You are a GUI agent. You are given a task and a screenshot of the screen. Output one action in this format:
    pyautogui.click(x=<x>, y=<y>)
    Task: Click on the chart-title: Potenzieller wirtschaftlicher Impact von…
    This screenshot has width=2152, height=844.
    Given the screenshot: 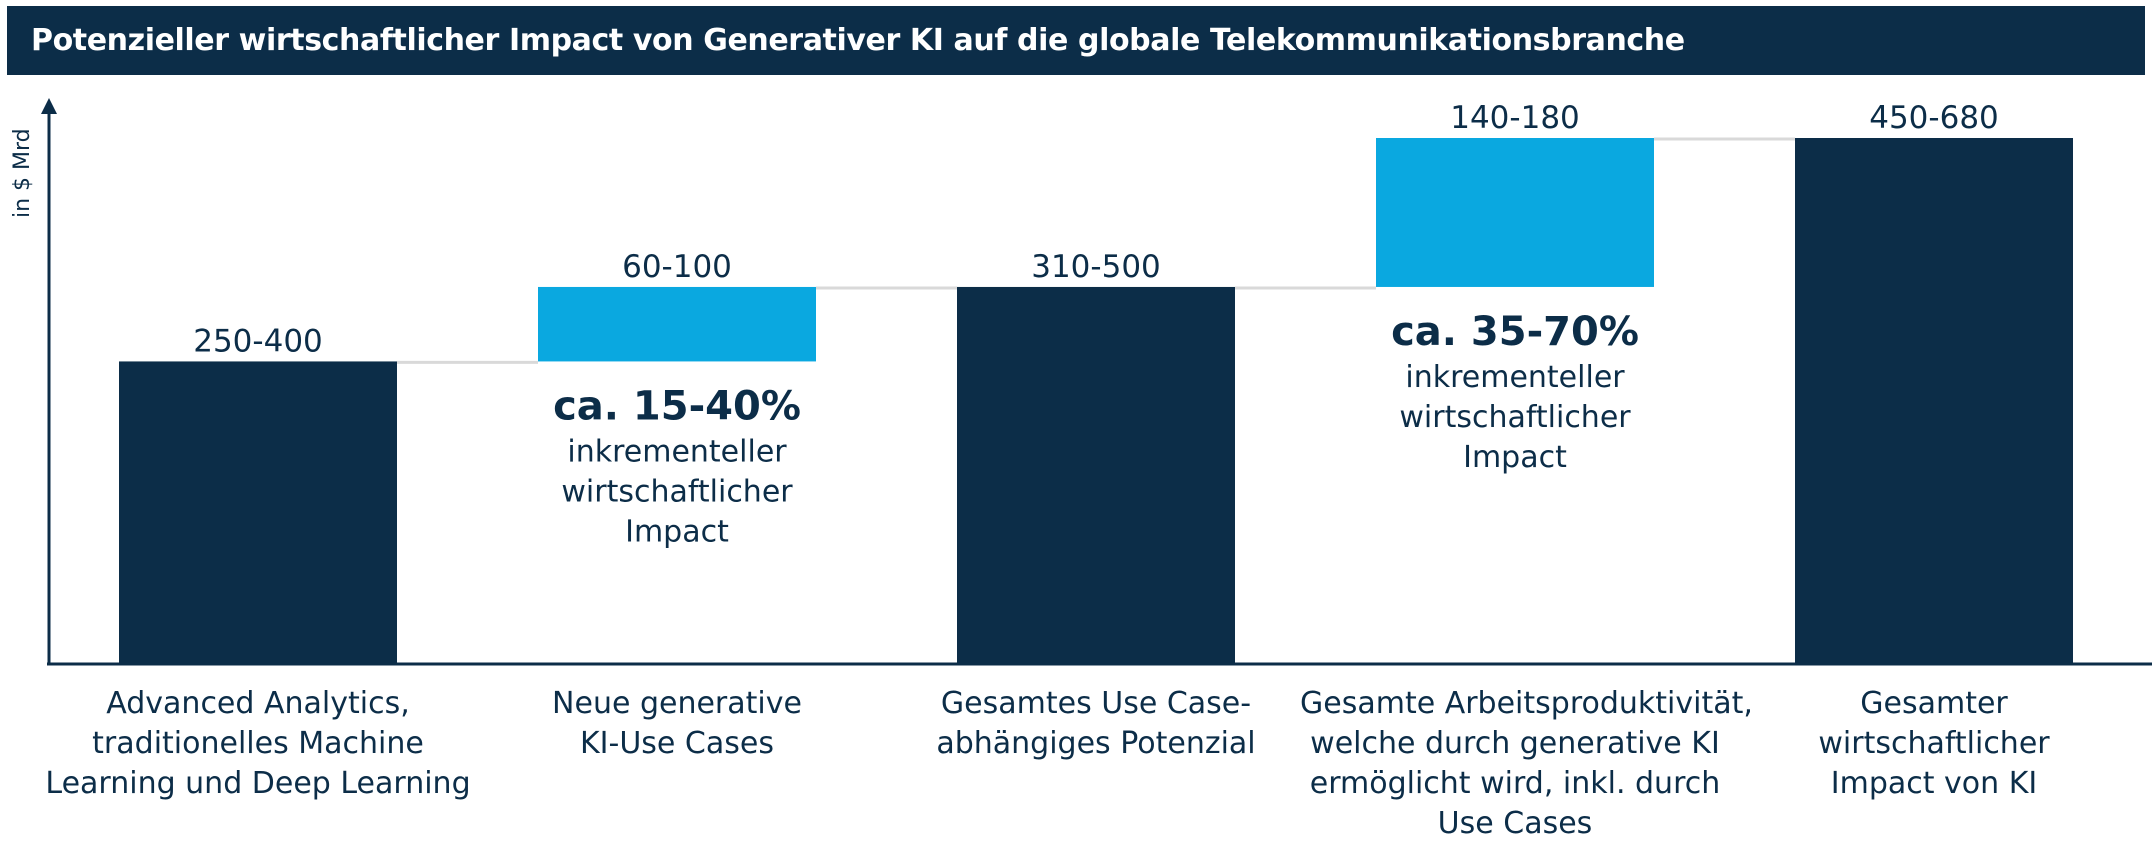 What is the action you would take?
    pyautogui.click(x=858, y=40)
    